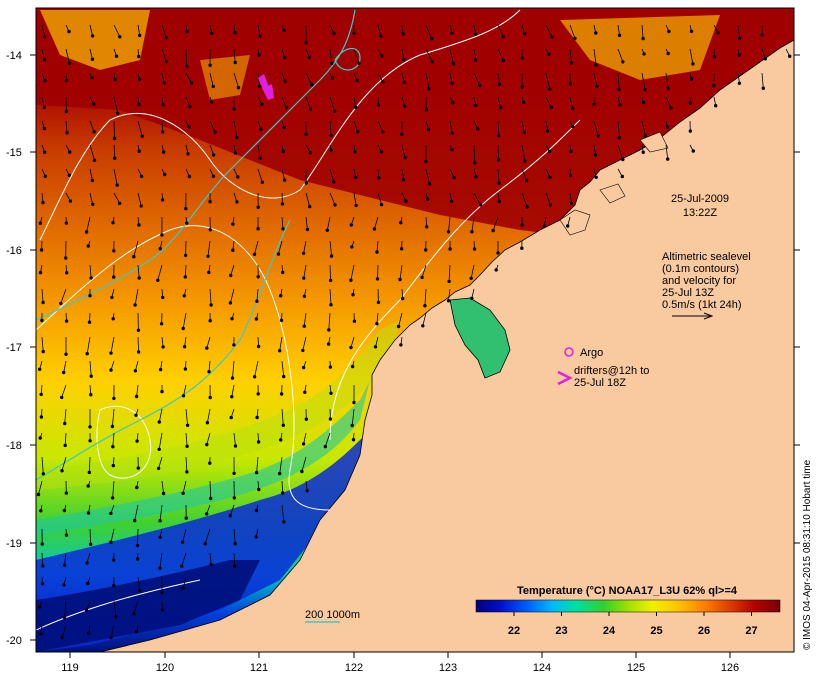 Image resolution: width=820 pixels, height=680 pixels. I want to click on note-line: 0.5m/s (1kt 24h), so click(701, 305).